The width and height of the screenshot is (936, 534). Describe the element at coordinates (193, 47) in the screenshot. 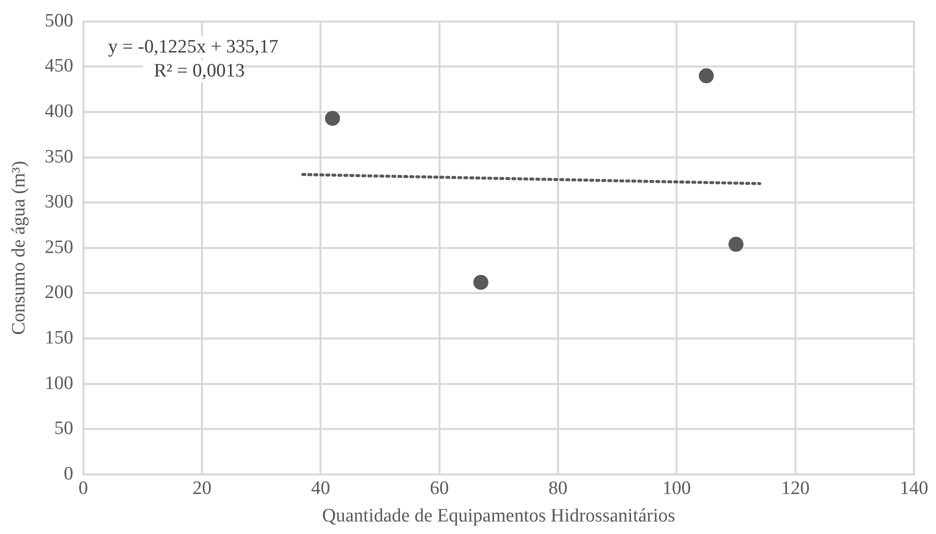

I see `annotation: y = -0,1225x + 335,17` at that location.